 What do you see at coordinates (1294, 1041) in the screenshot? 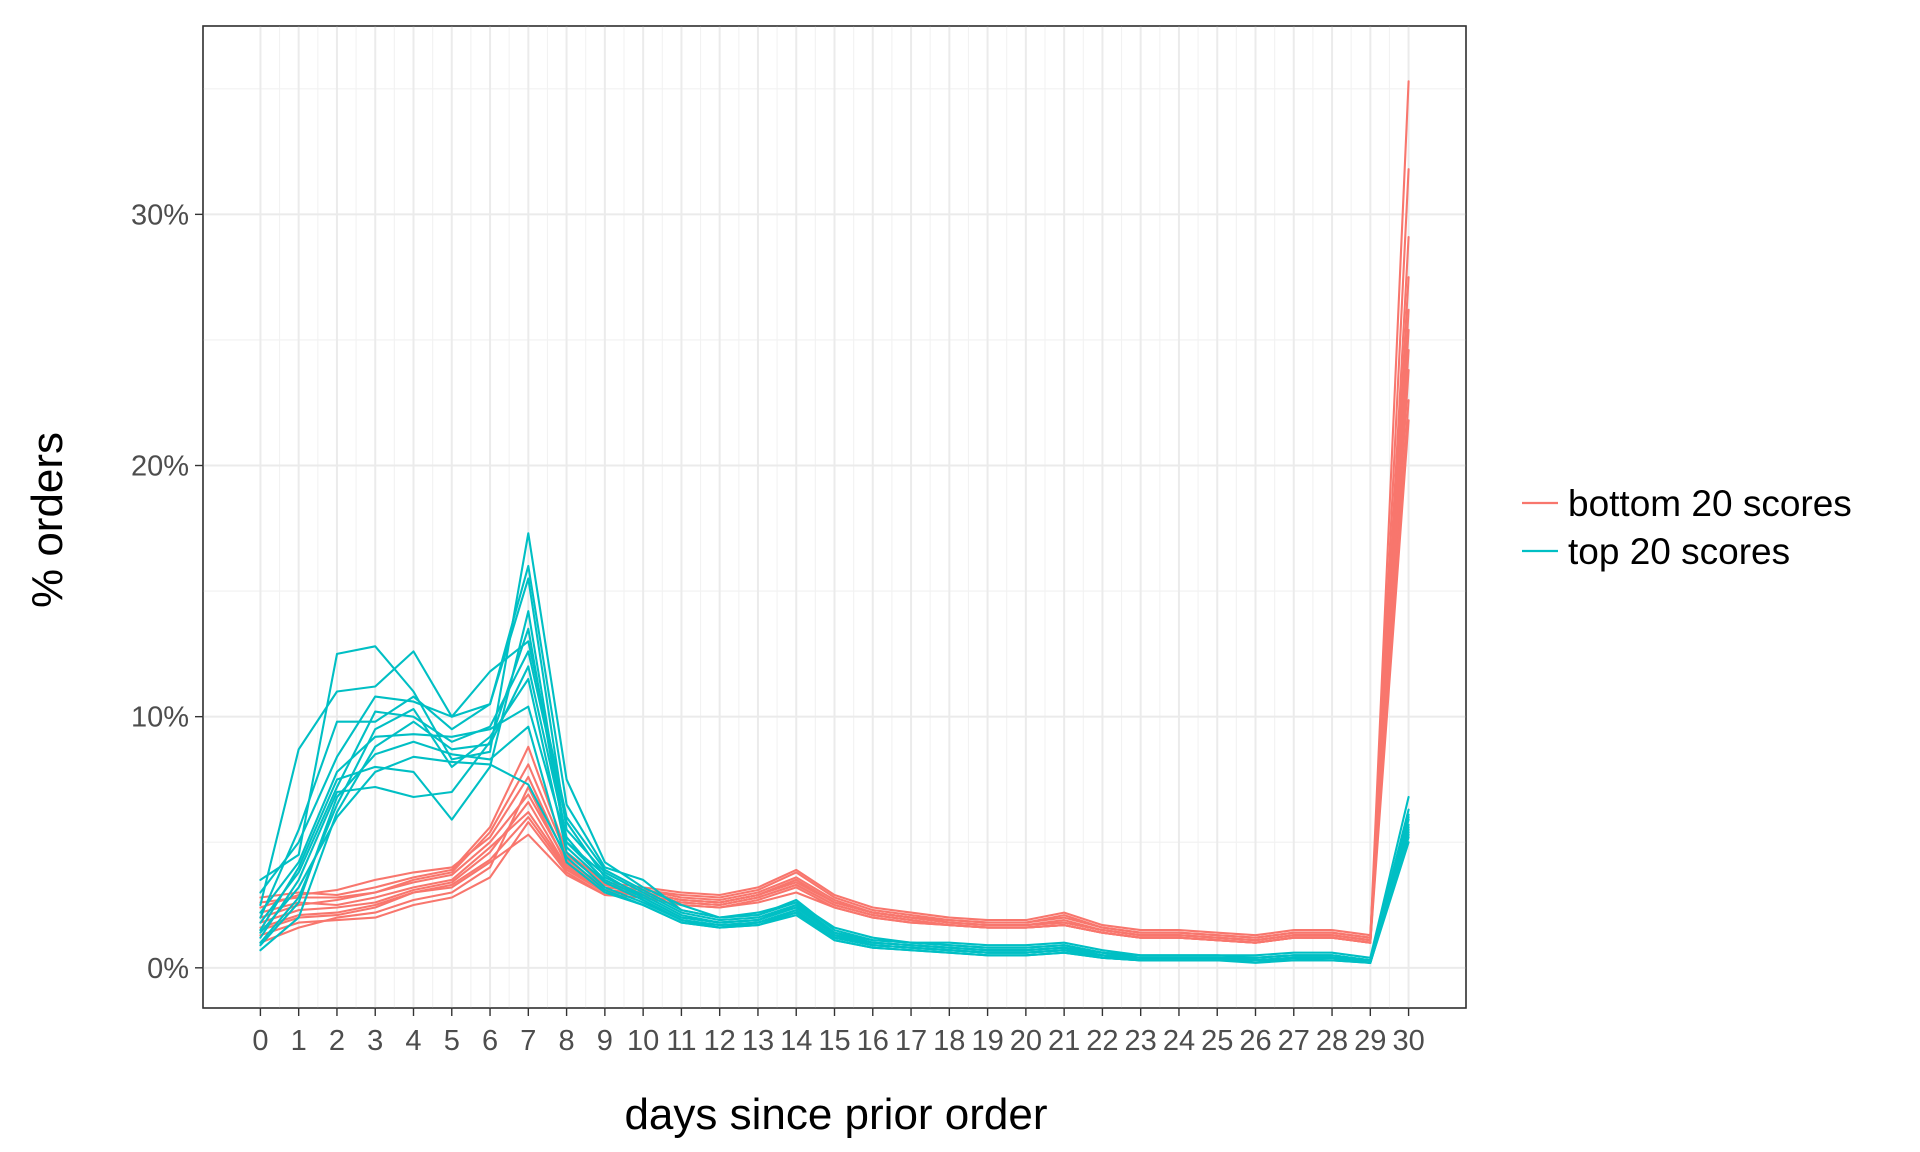
I see `x-tick-label: 27` at bounding box center [1294, 1041].